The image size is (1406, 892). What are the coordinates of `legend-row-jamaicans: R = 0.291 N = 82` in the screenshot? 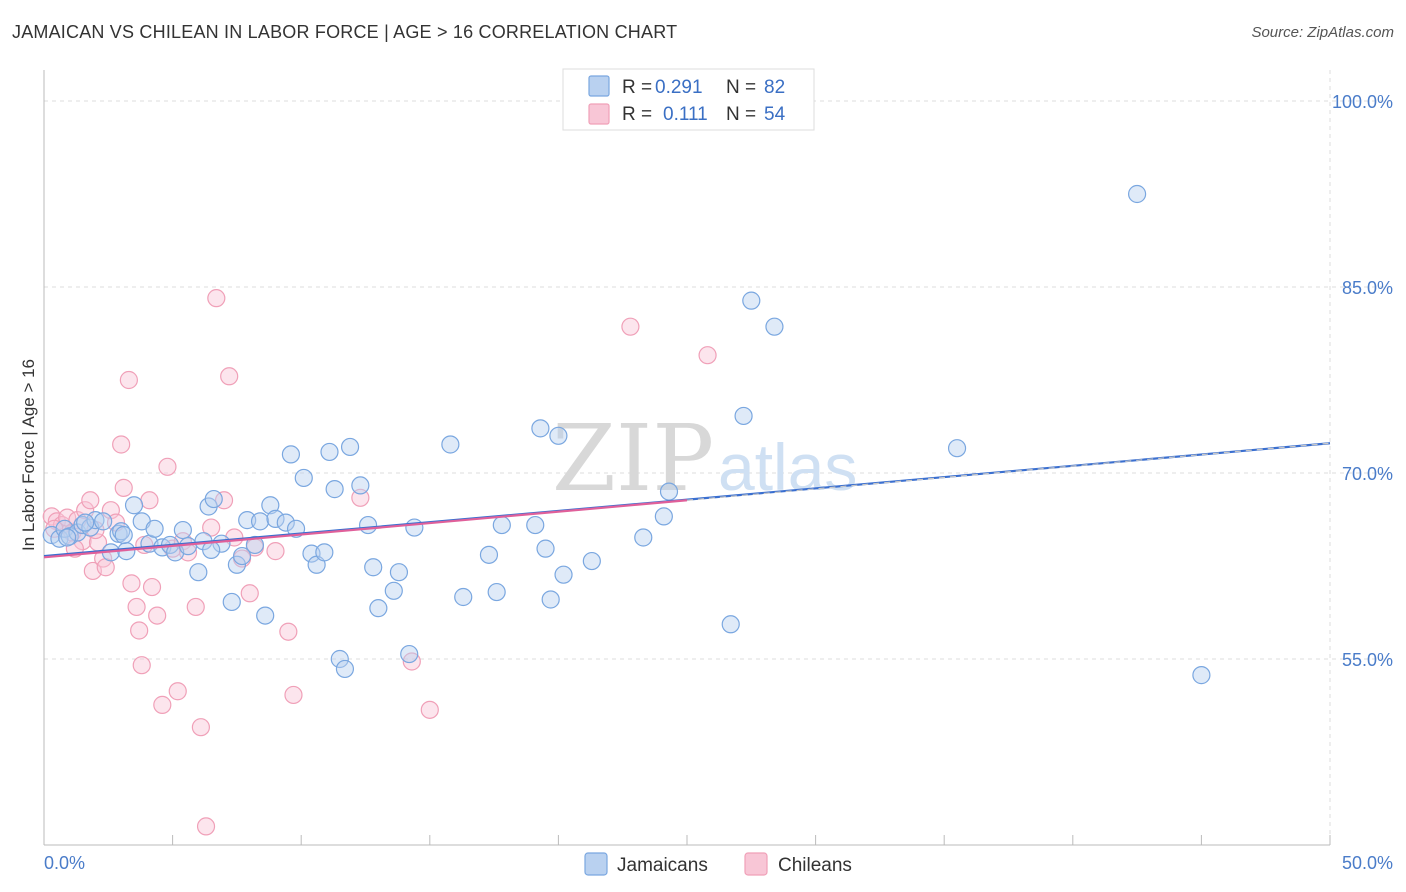 It's located at (686, 86).